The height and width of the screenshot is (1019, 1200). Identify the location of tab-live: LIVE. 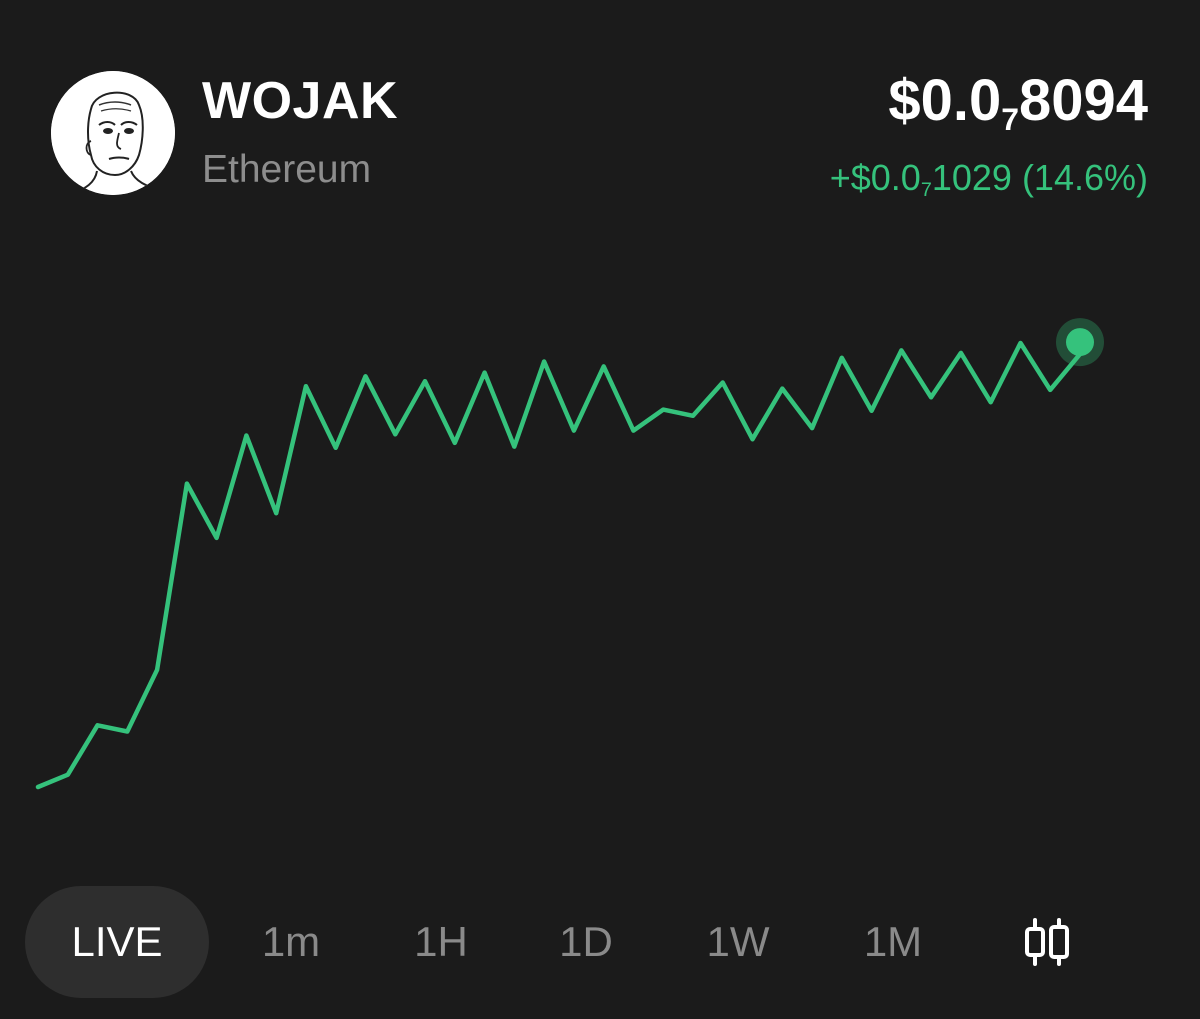
(117, 942).